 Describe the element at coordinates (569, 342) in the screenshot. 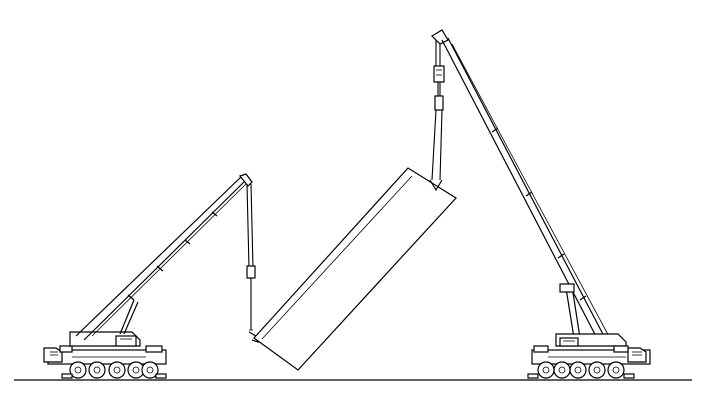

I see `right-operator-cab` at that location.